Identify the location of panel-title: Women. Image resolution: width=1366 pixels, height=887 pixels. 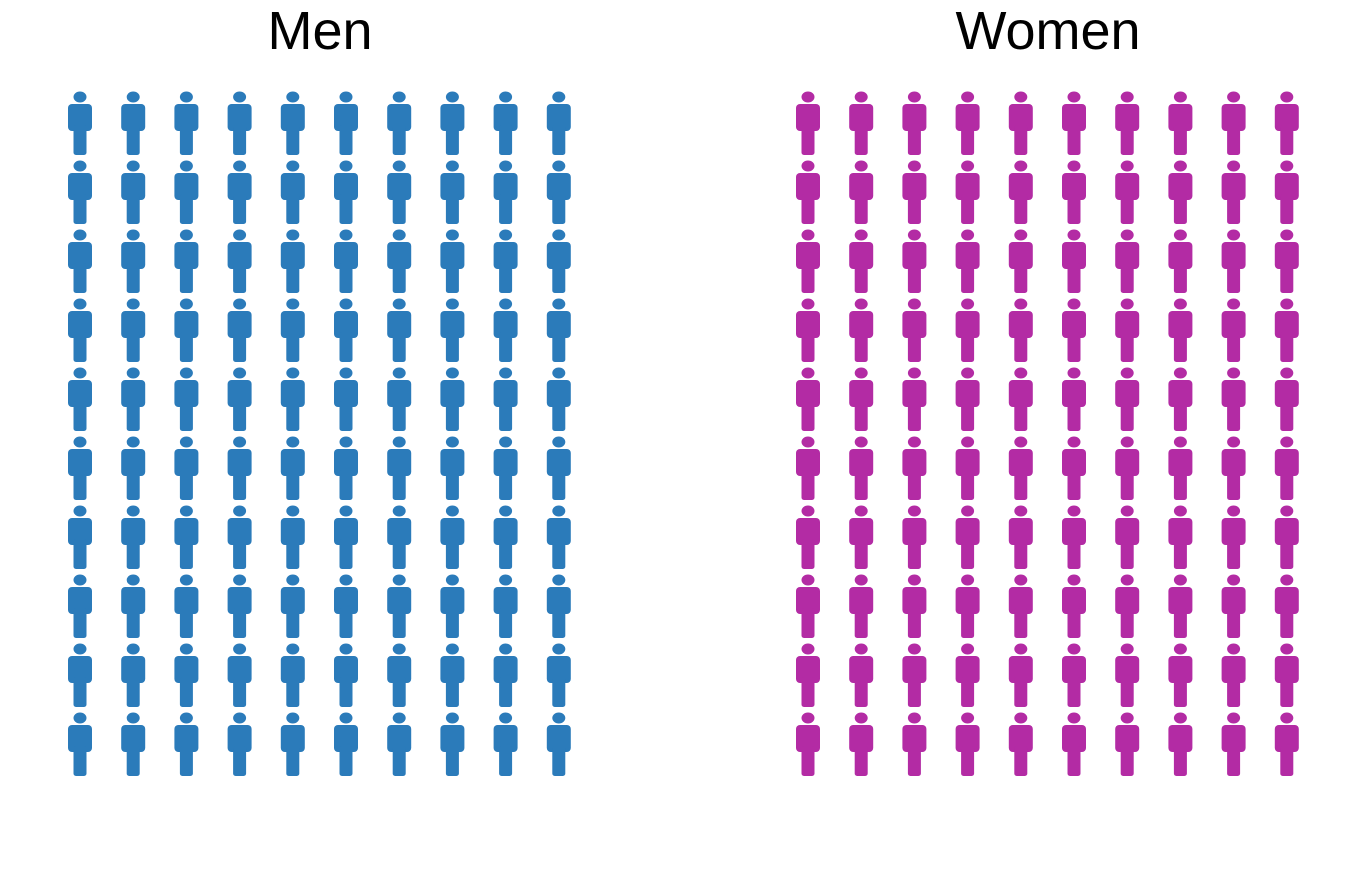
(1048, 31).